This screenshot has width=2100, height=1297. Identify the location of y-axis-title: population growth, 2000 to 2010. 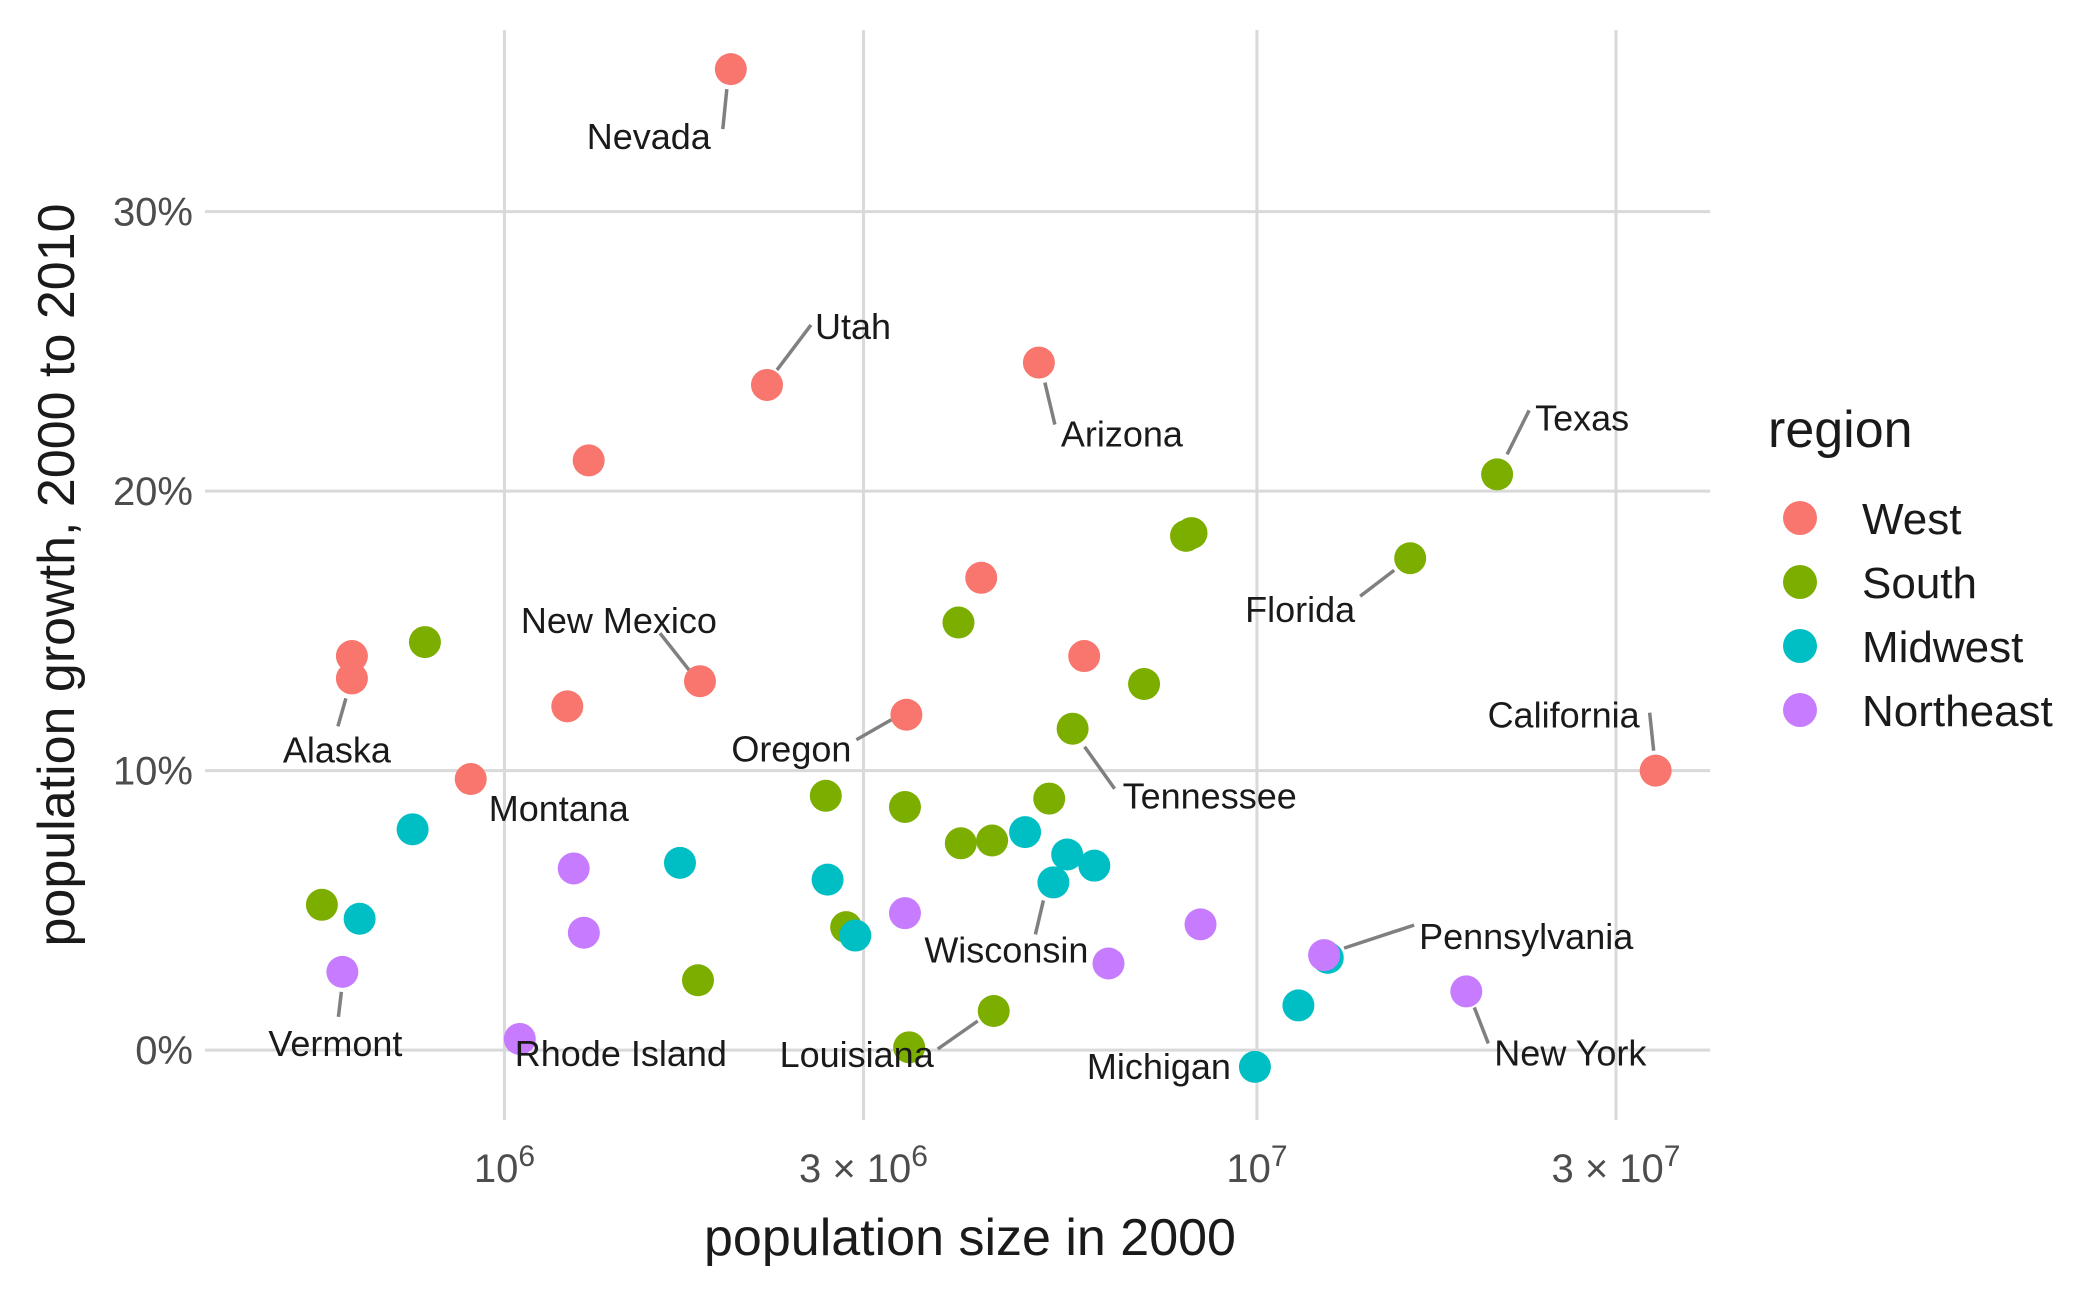
(57, 574).